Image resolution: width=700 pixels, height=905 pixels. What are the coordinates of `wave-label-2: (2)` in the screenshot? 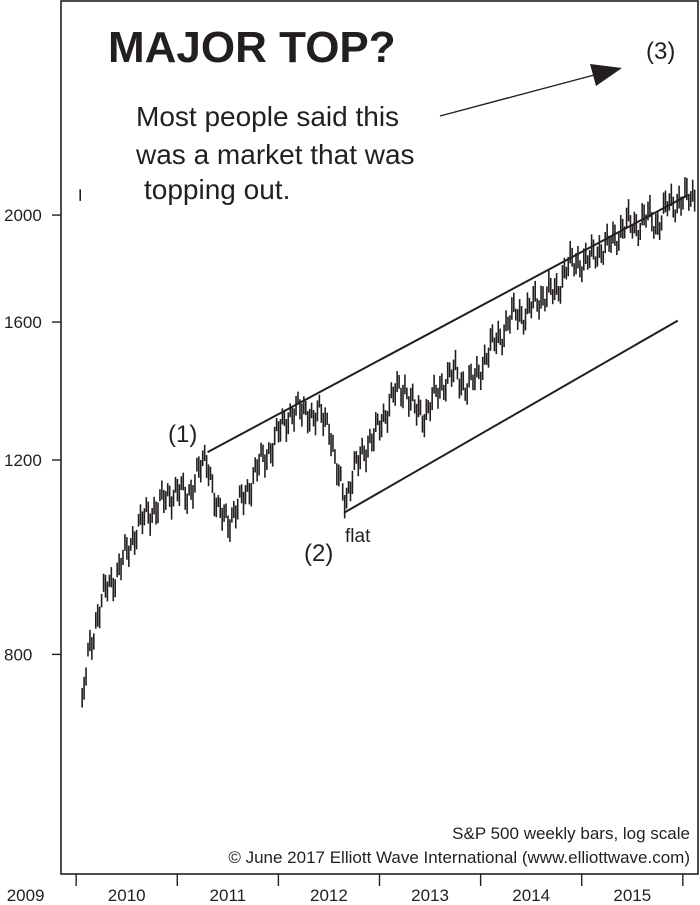 It's located at (318, 553).